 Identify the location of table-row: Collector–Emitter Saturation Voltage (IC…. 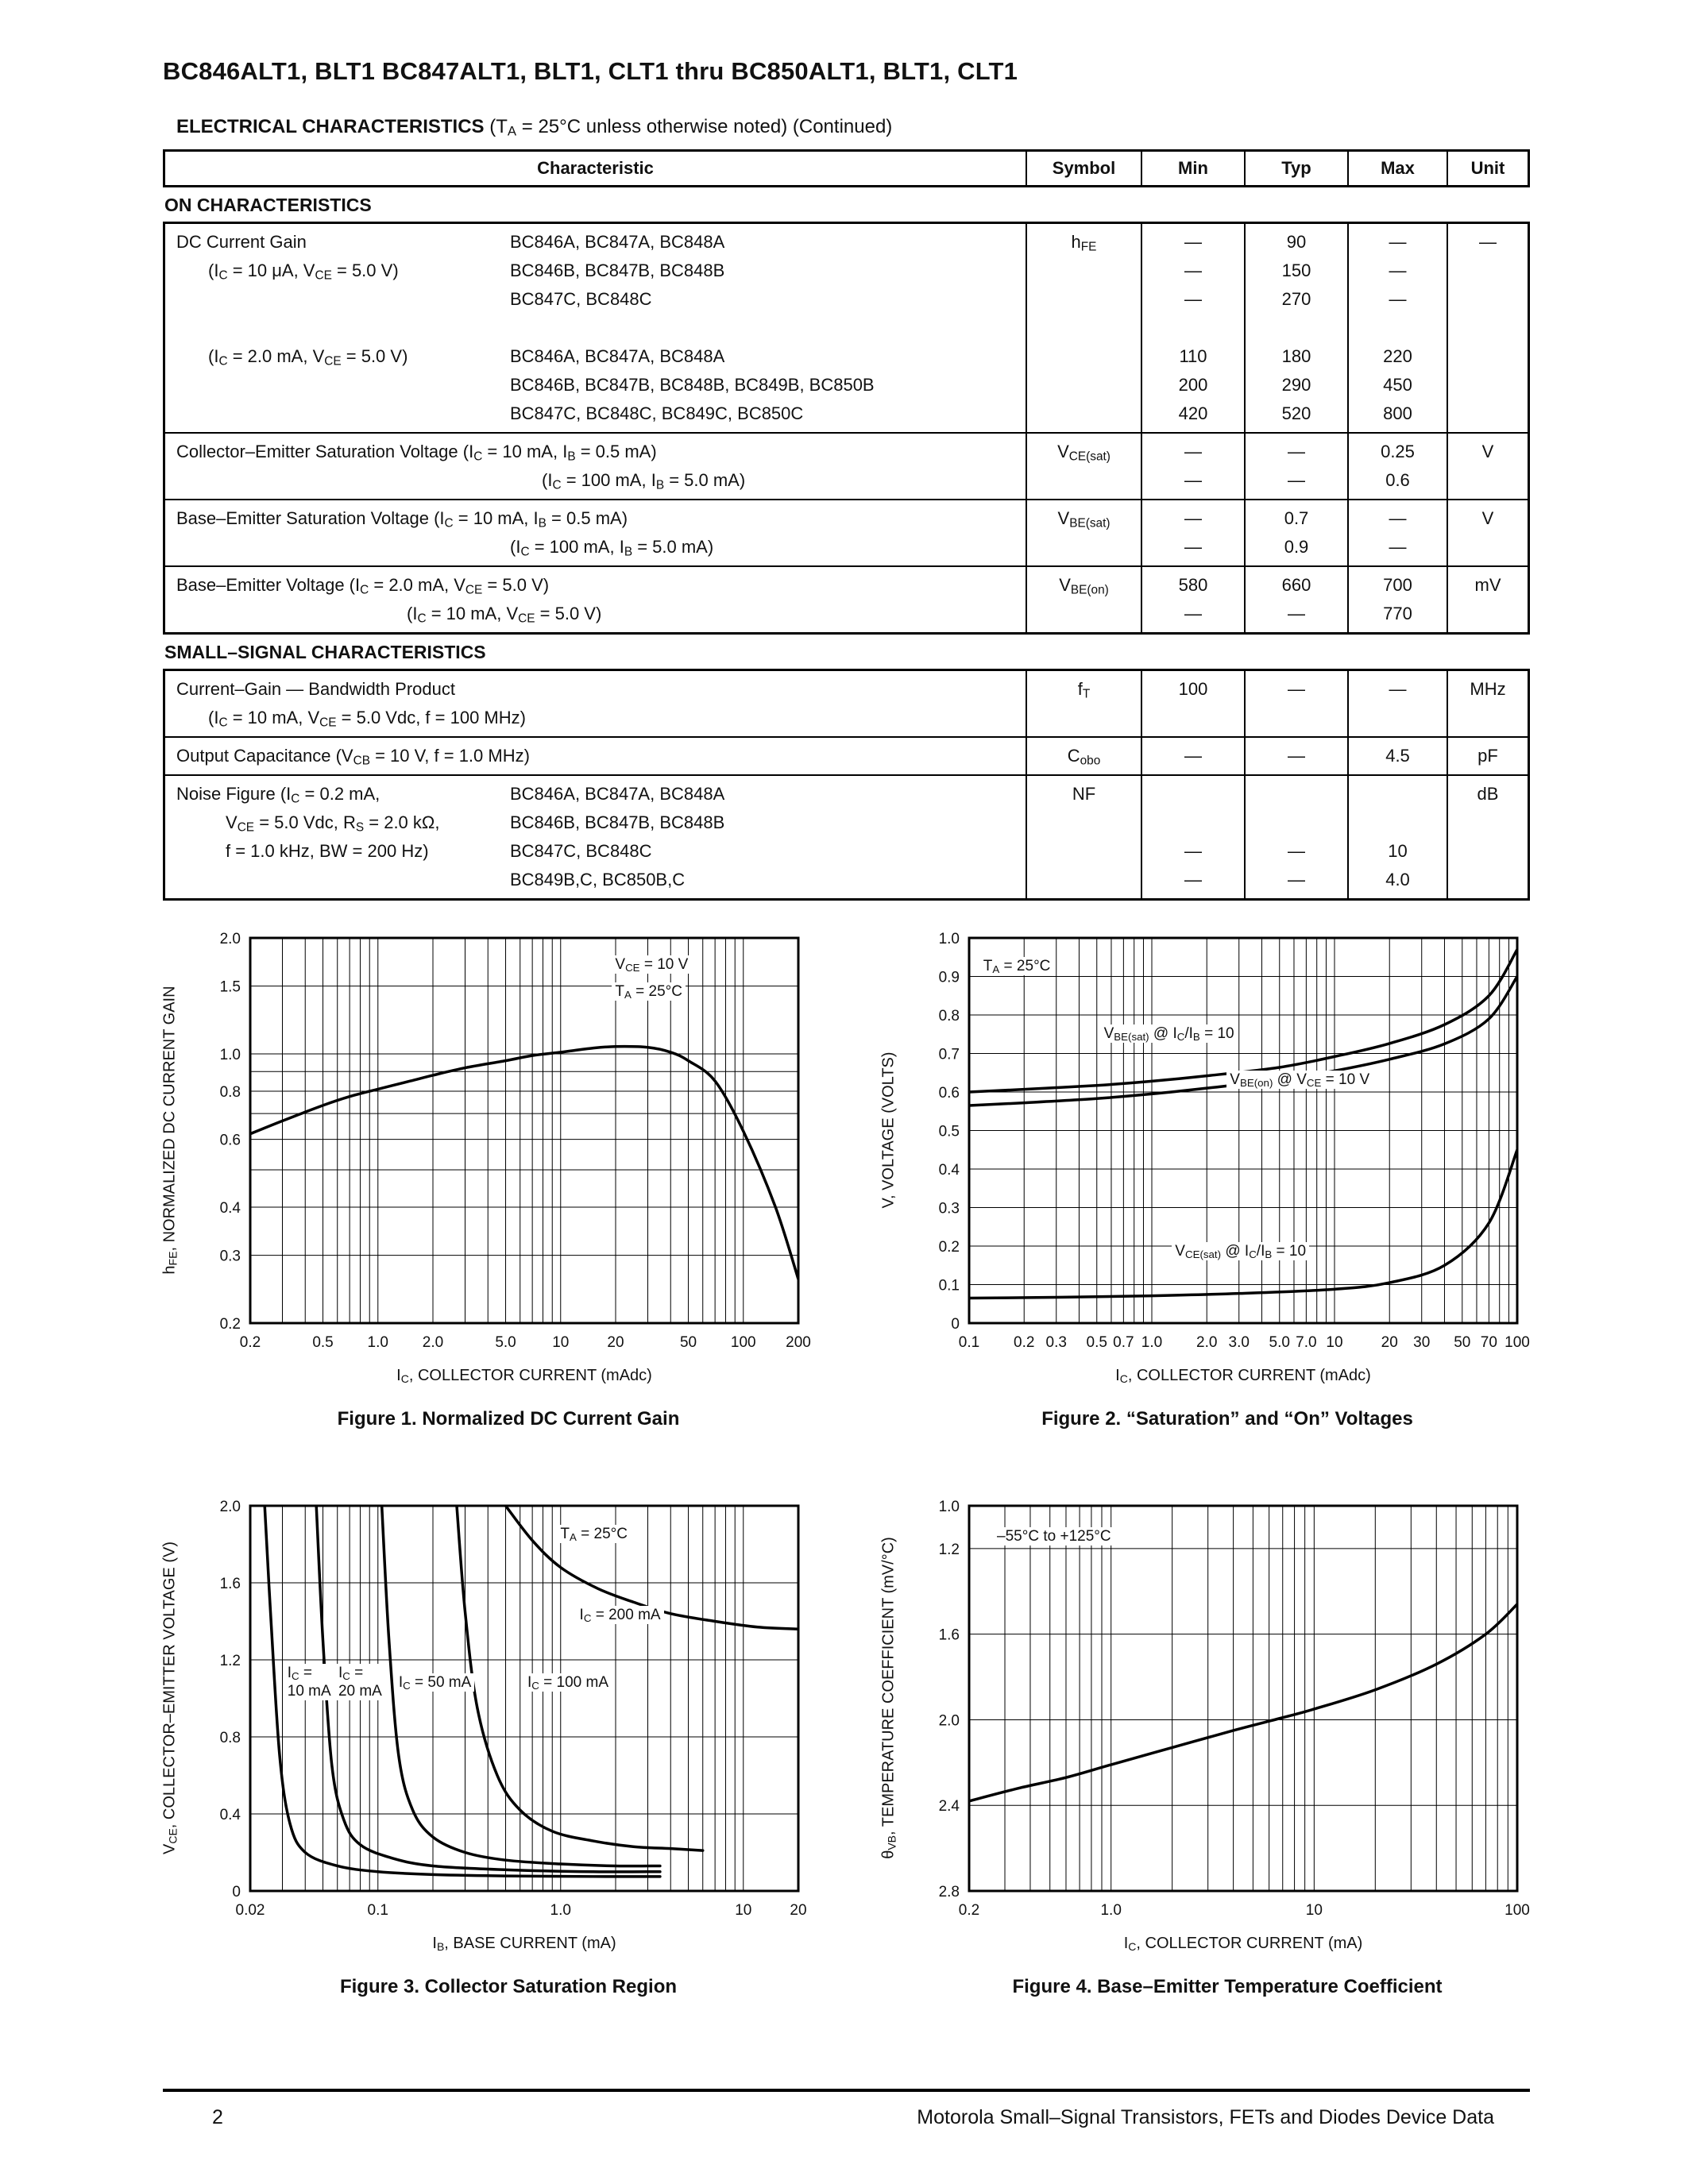
(846, 466).